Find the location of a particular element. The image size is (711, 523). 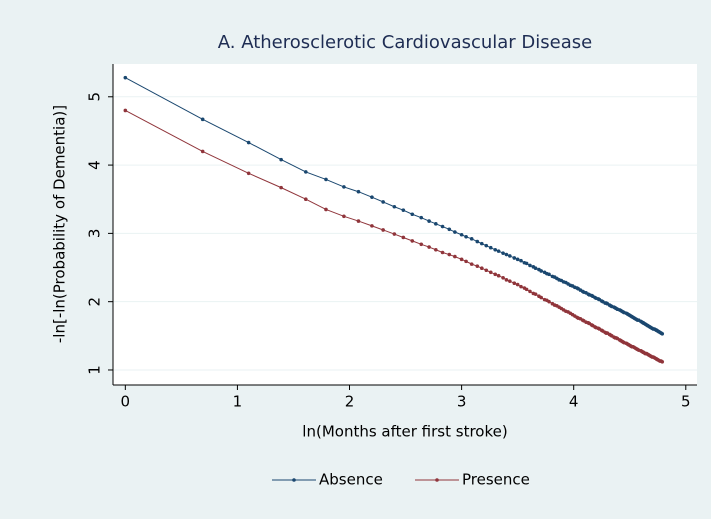

y-tick-label: 3 is located at coordinates (95, 234).